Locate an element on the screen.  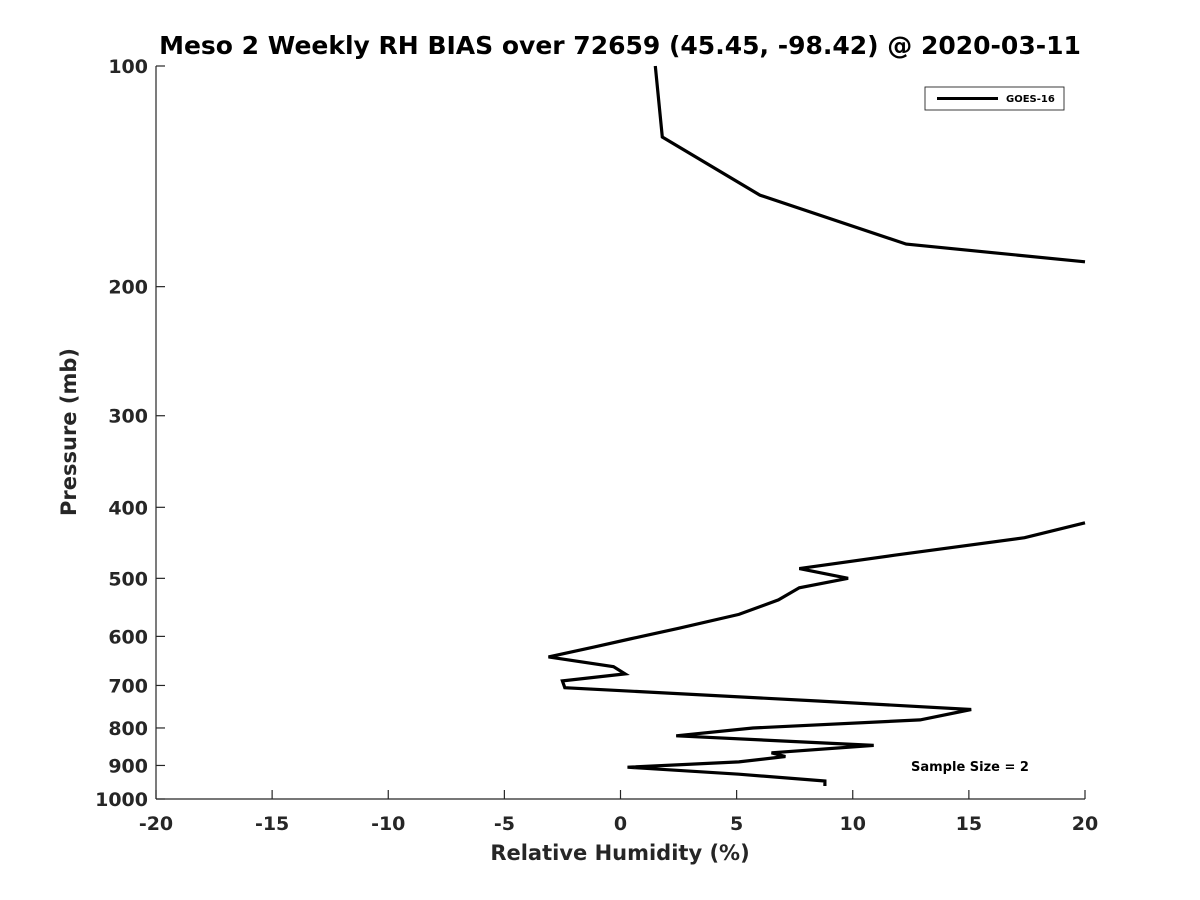
x-axis-label: Relative Humidity (%) is located at coordinates (619, 853).